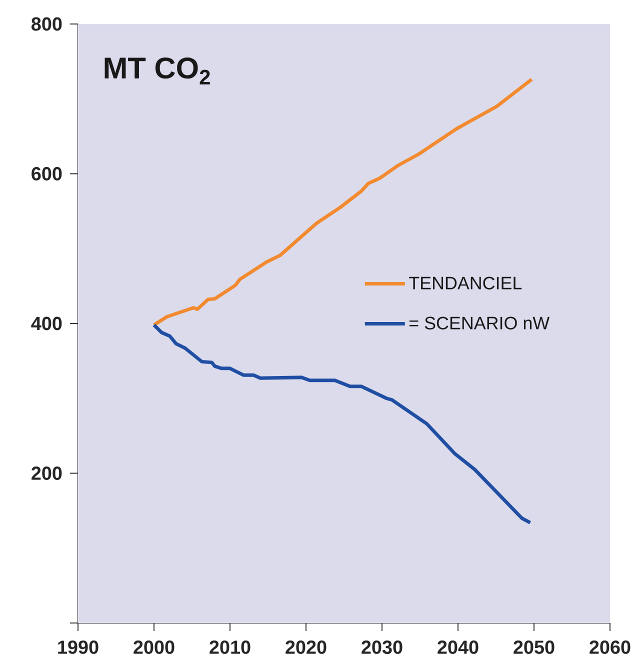 The image size is (642, 669). I want to click on y-tick-label: 600, so click(47, 173).